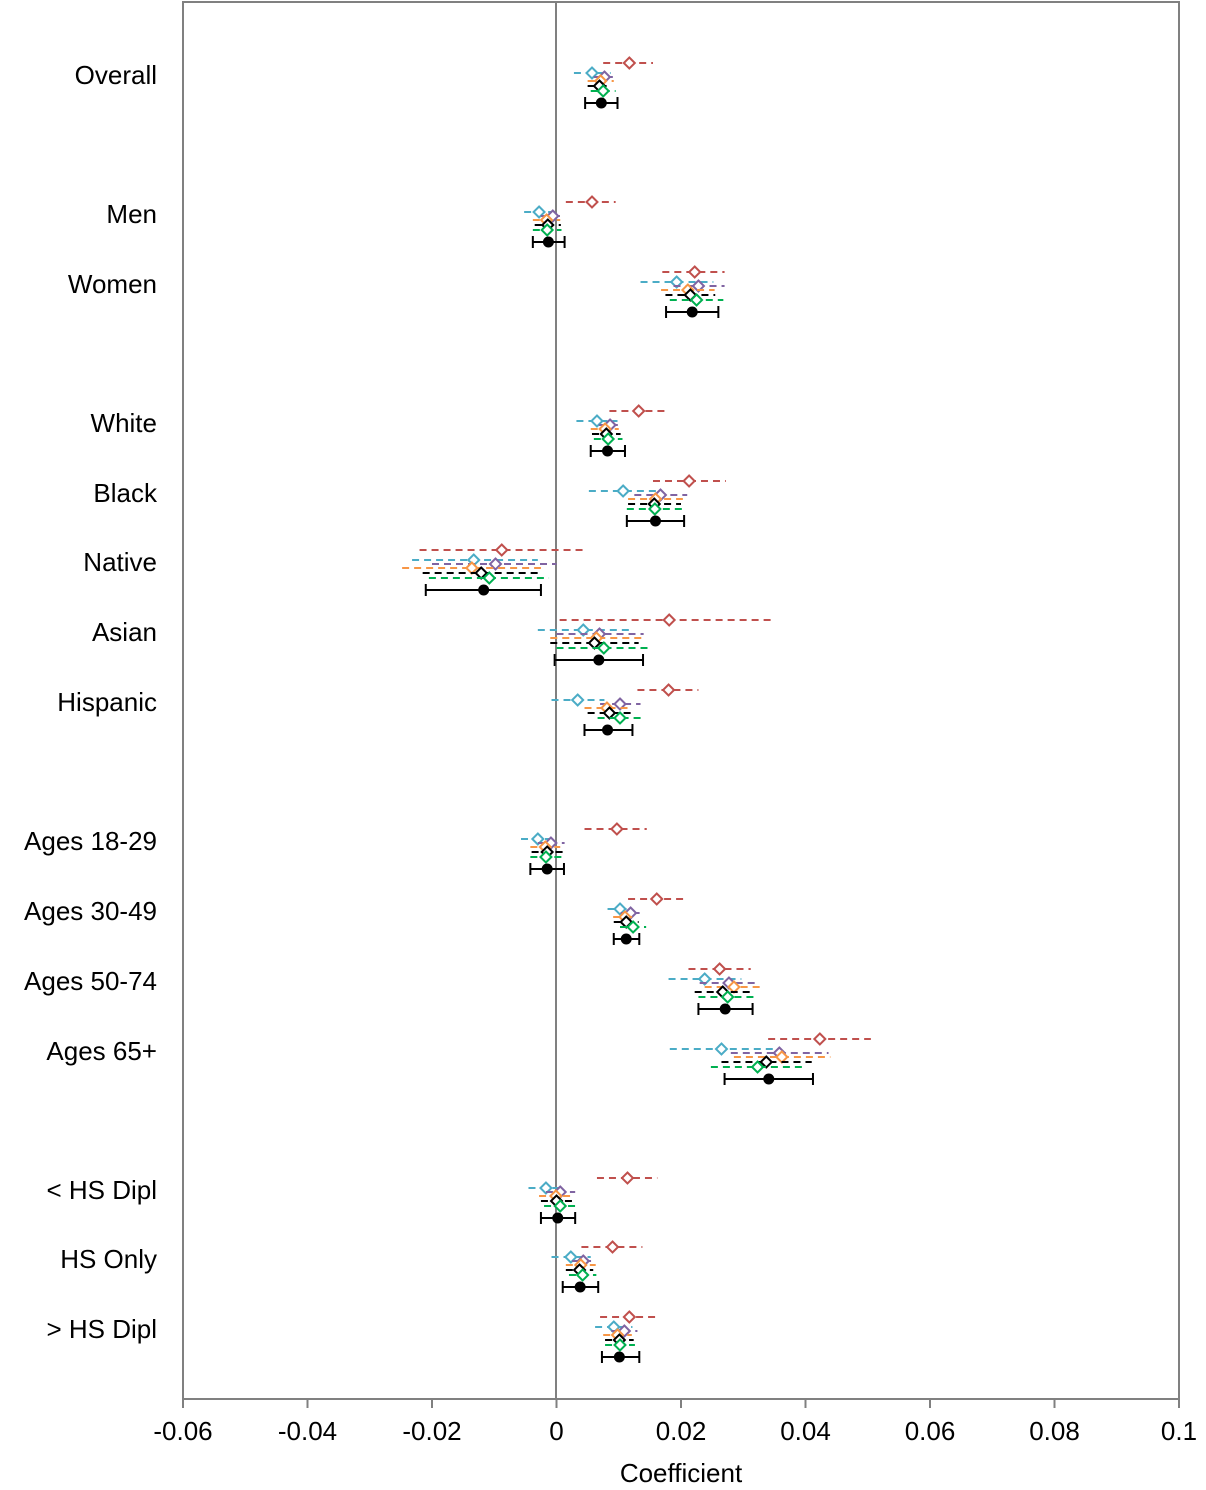 This screenshot has width=1206, height=1490. What do you see at coordinates (1054, 1431) in the screenshot?
I see `x-tick-label: 0.08` at bounding box center [1054, 1431].